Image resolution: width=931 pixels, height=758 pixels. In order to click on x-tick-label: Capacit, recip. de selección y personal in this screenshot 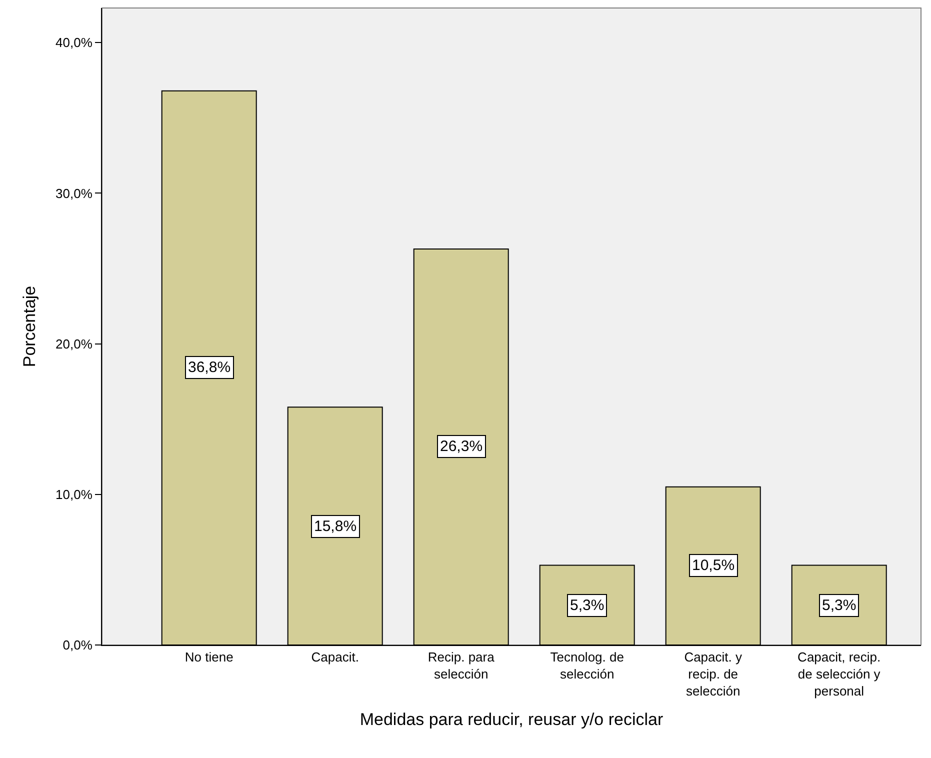, I will do `click(839, 674)`.